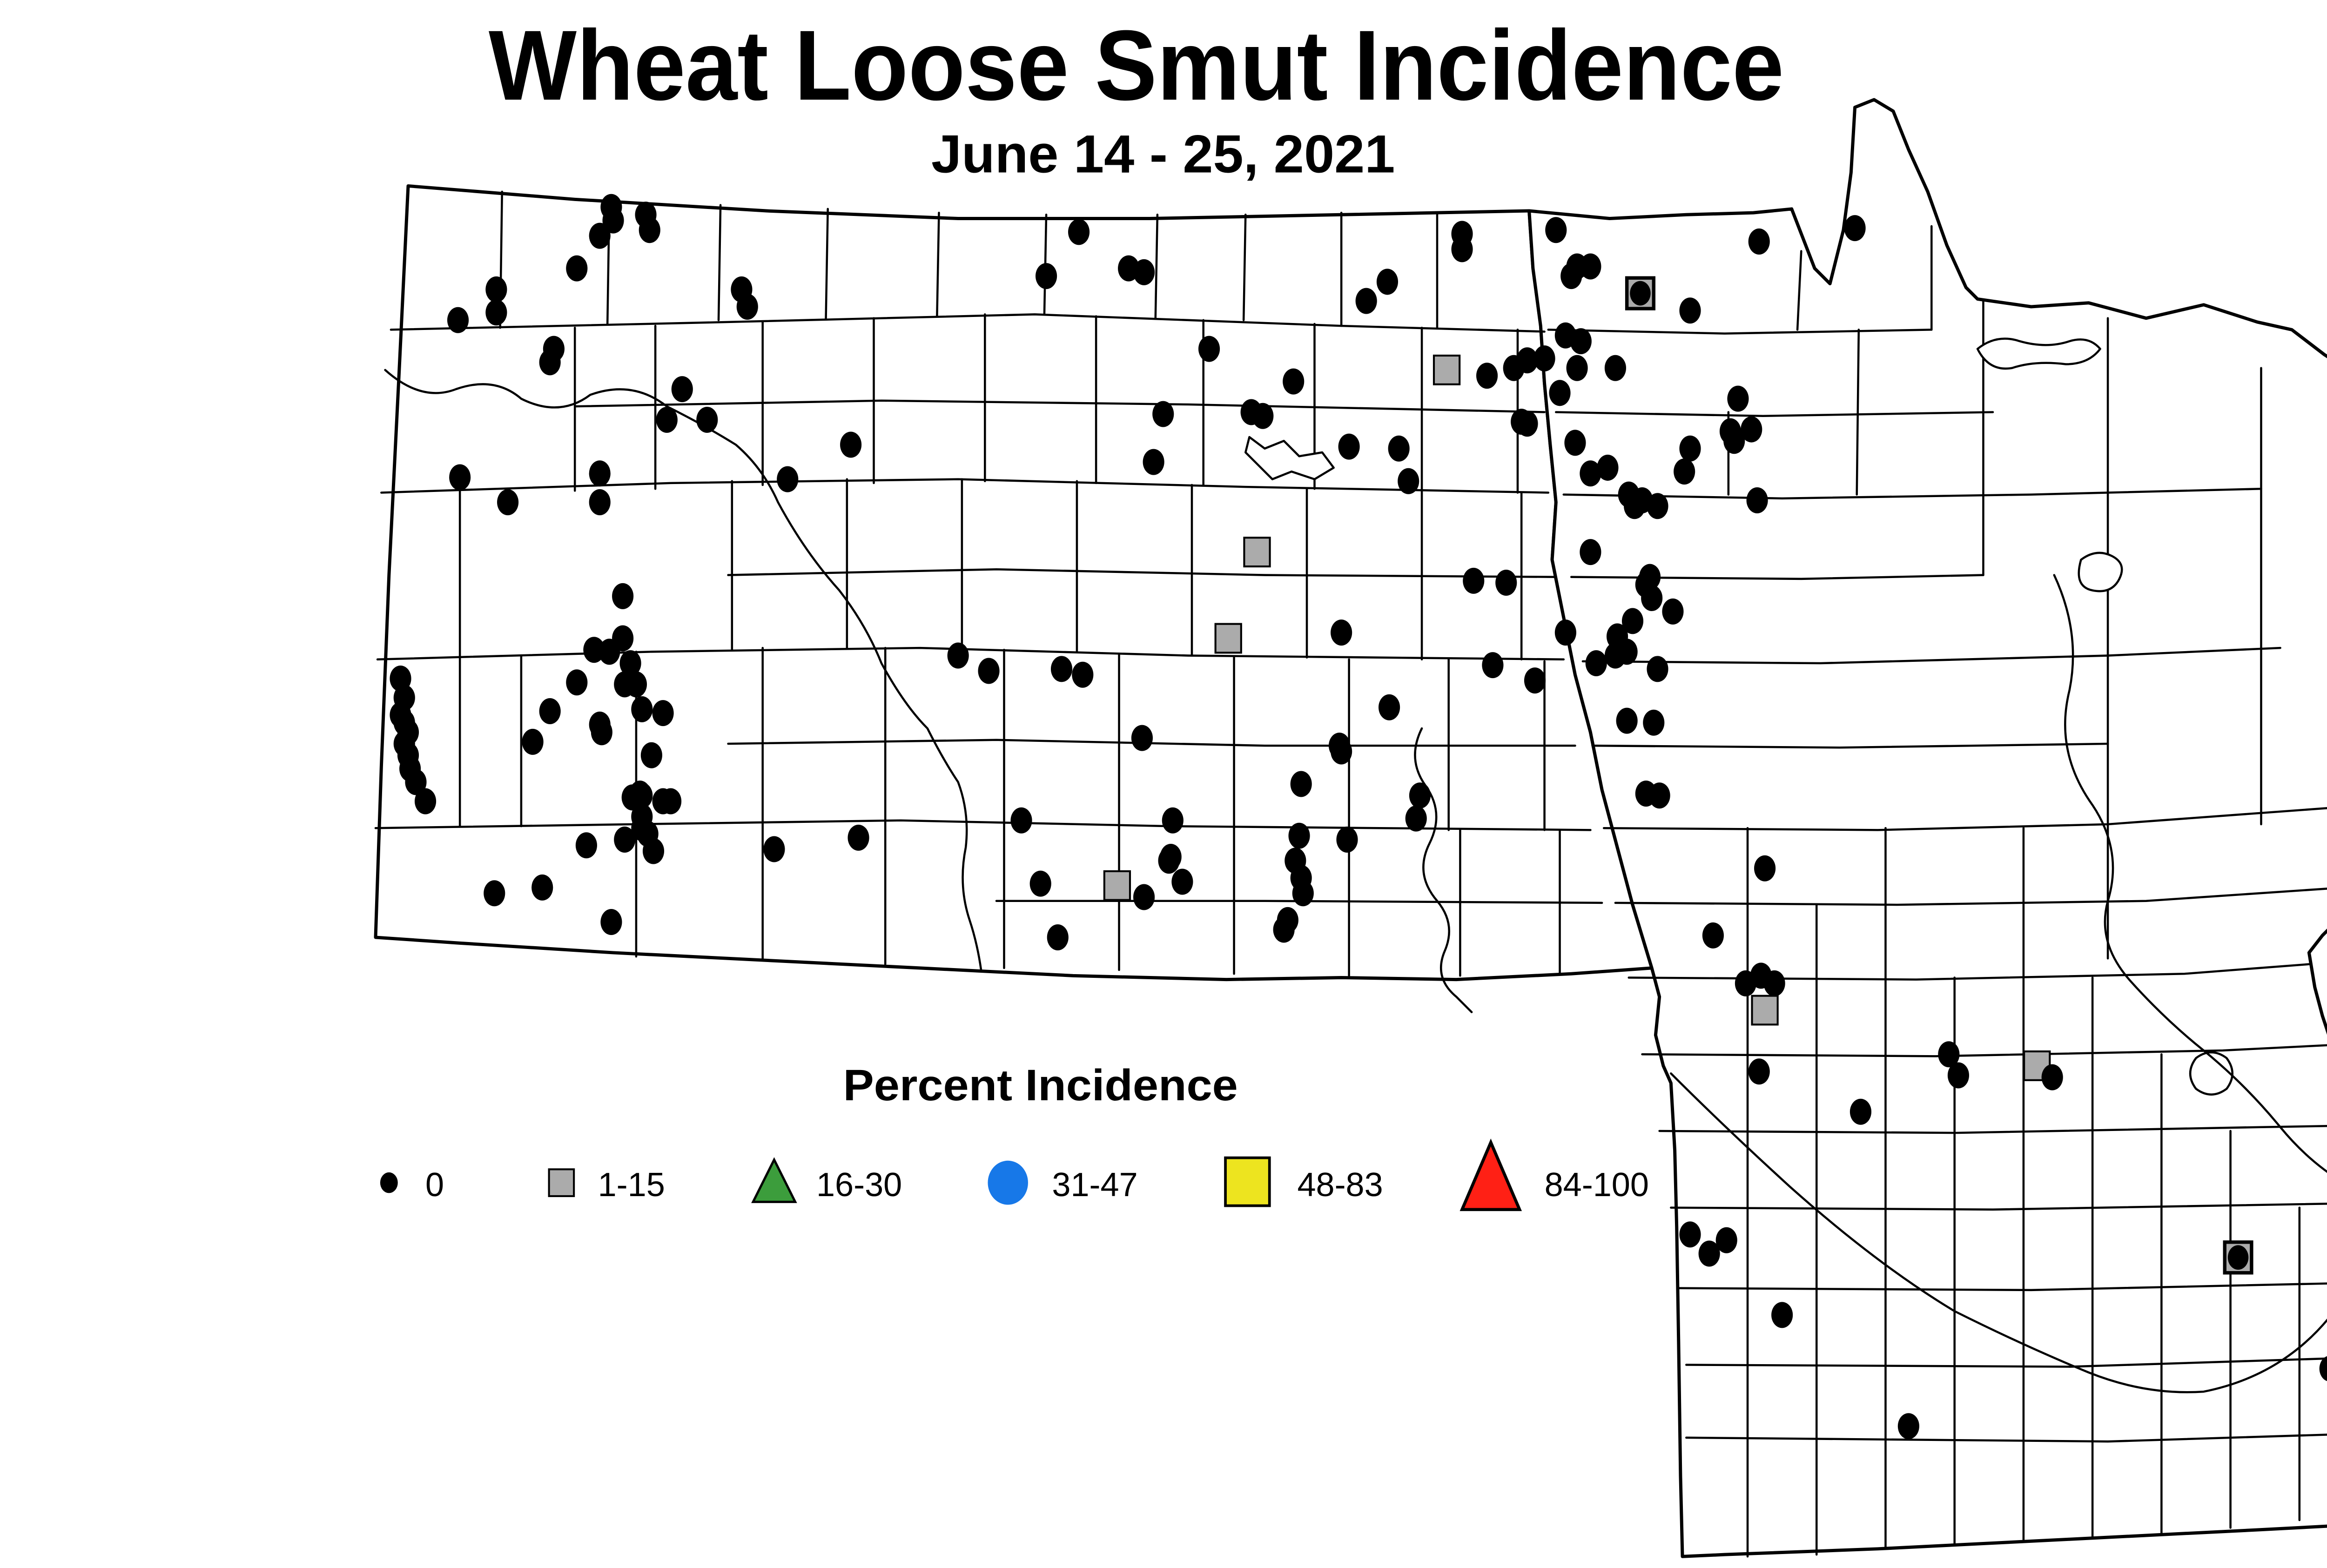 The image size is (2327, 1568). I want to click on legend-blue-circle-icon, so click(1008, 1182).